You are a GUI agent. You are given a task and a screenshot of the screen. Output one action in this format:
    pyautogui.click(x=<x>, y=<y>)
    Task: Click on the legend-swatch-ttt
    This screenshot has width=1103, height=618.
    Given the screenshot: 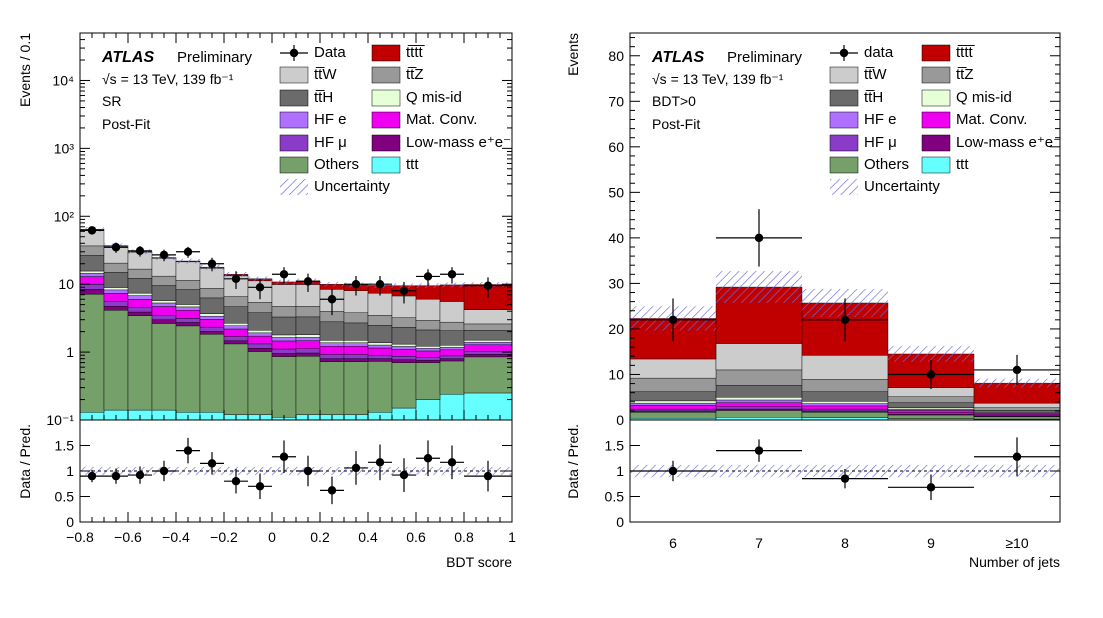 What is the action you would take?
    pyautogui.click(x=386, y=165)
    